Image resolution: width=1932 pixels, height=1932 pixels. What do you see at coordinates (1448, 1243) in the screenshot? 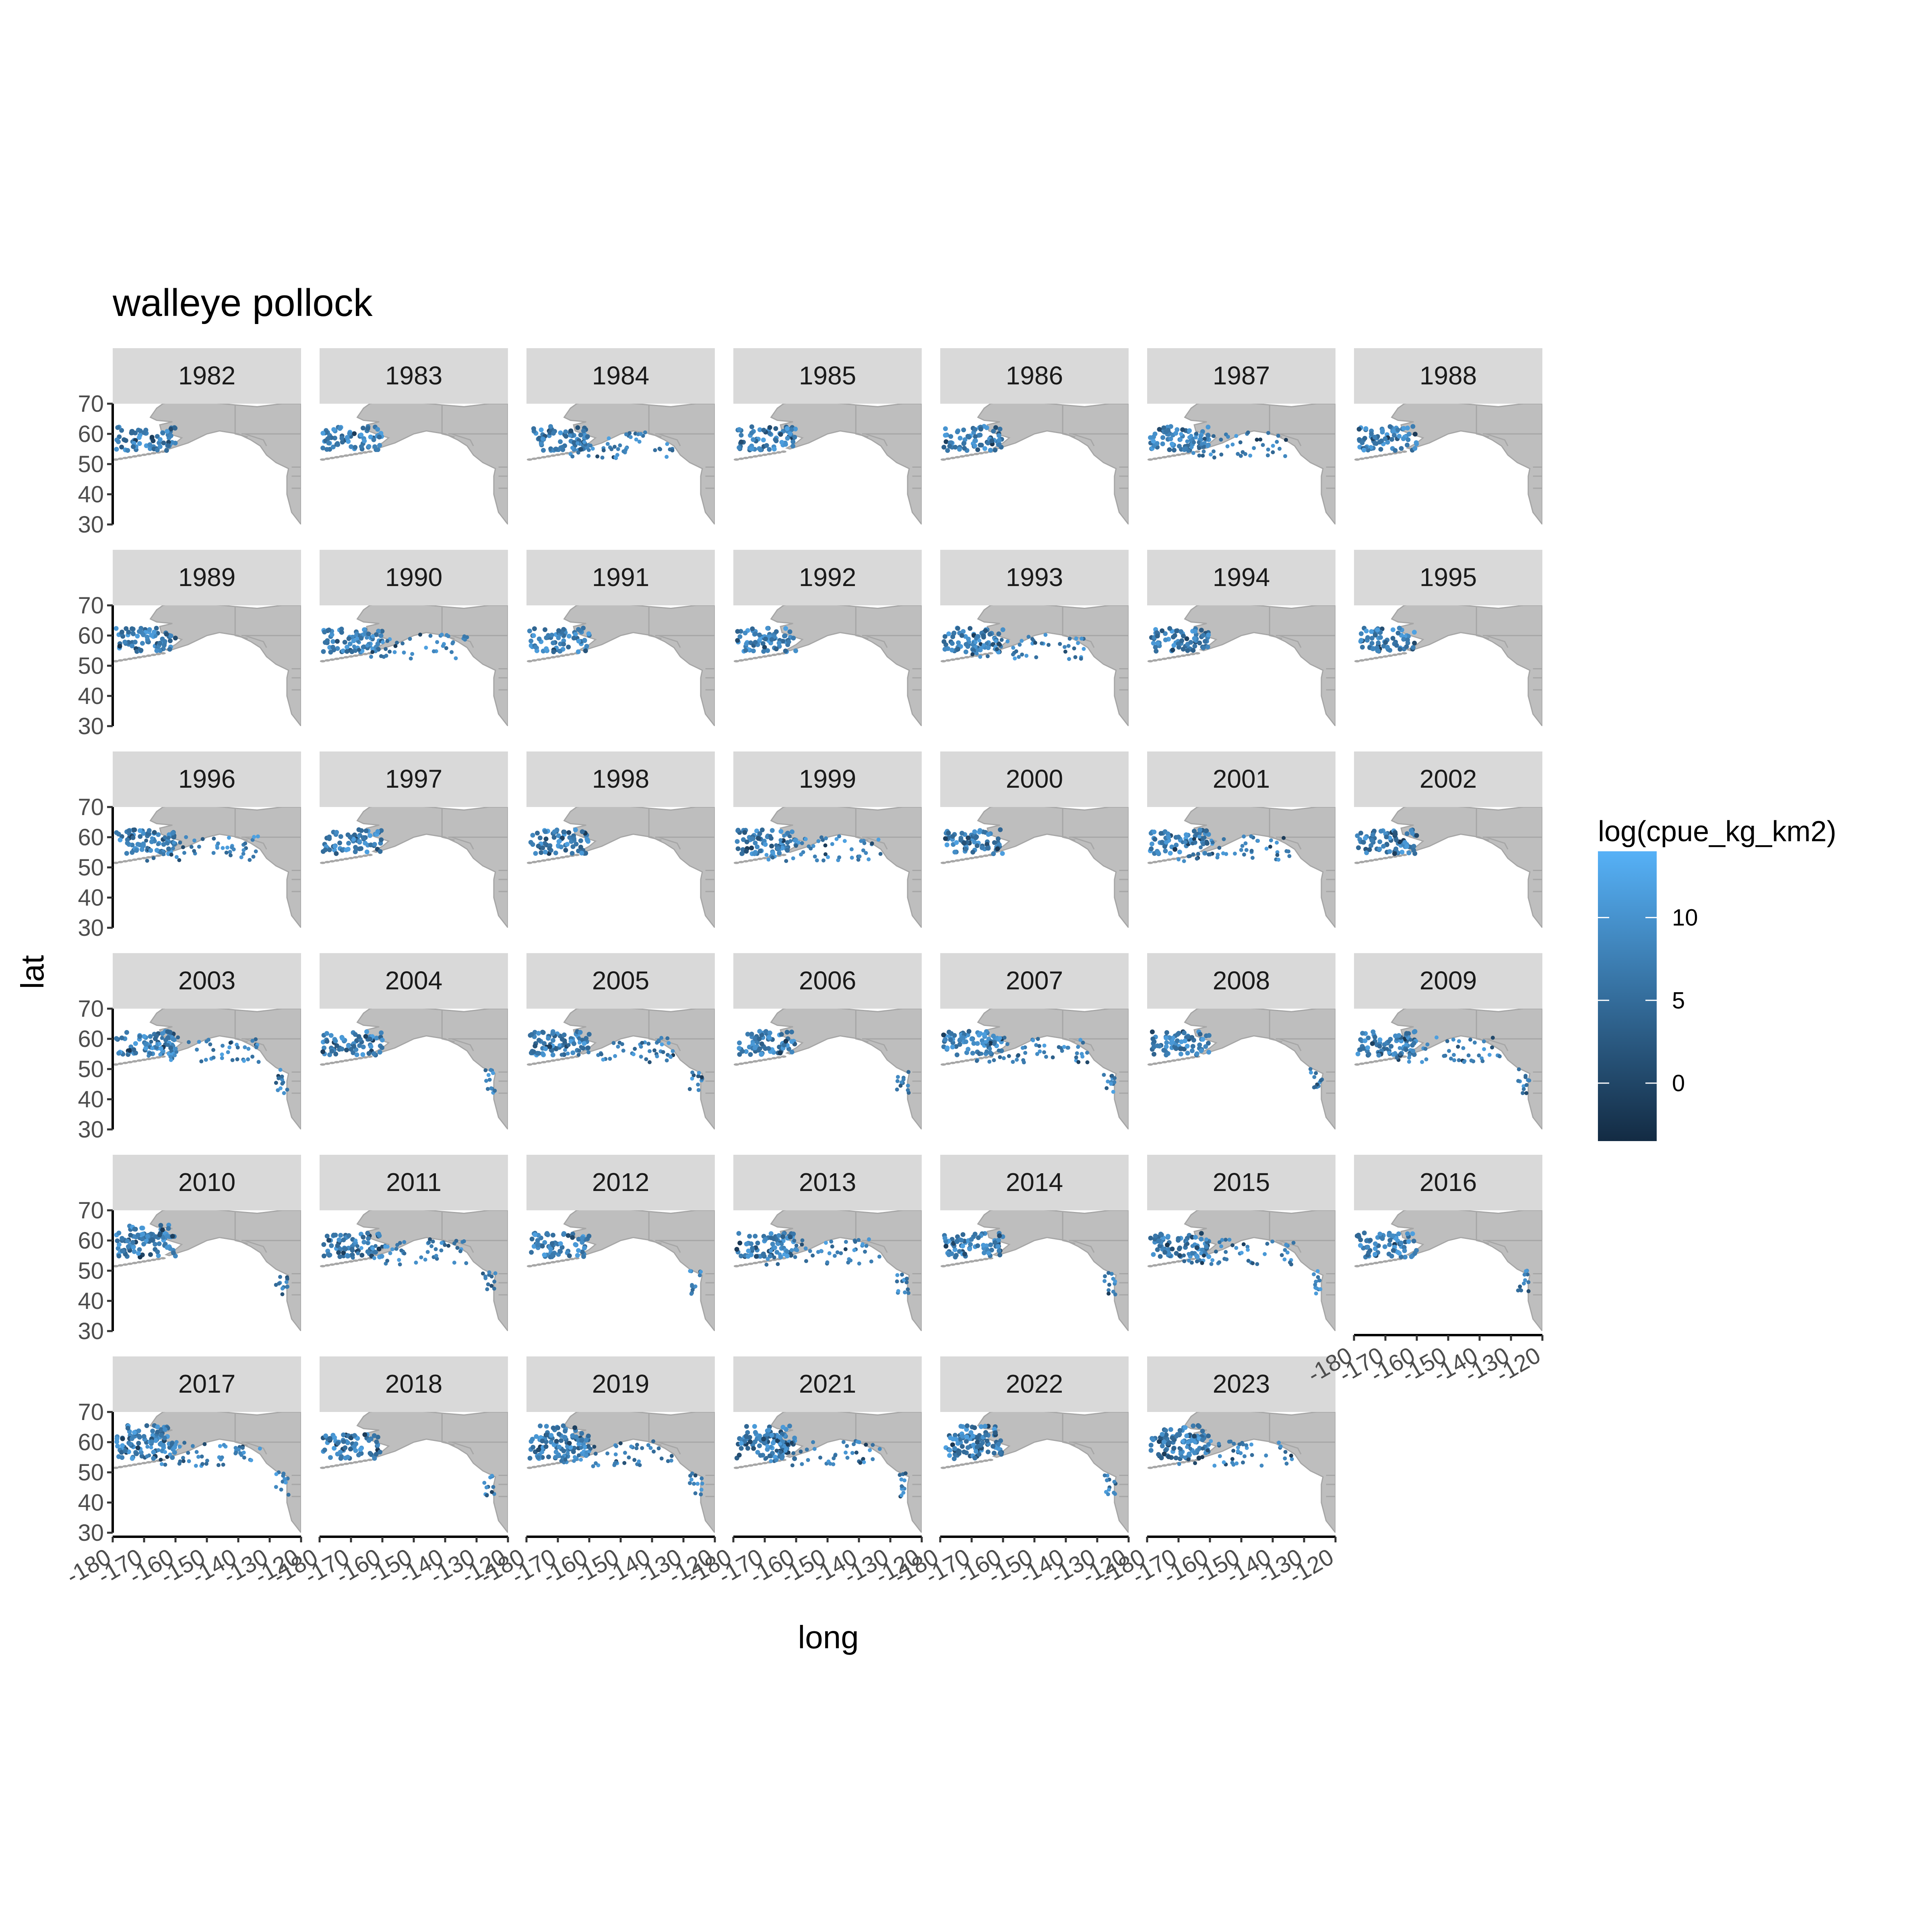
I see `facet-panel: 2016` at bounding box center [1448, 1243].